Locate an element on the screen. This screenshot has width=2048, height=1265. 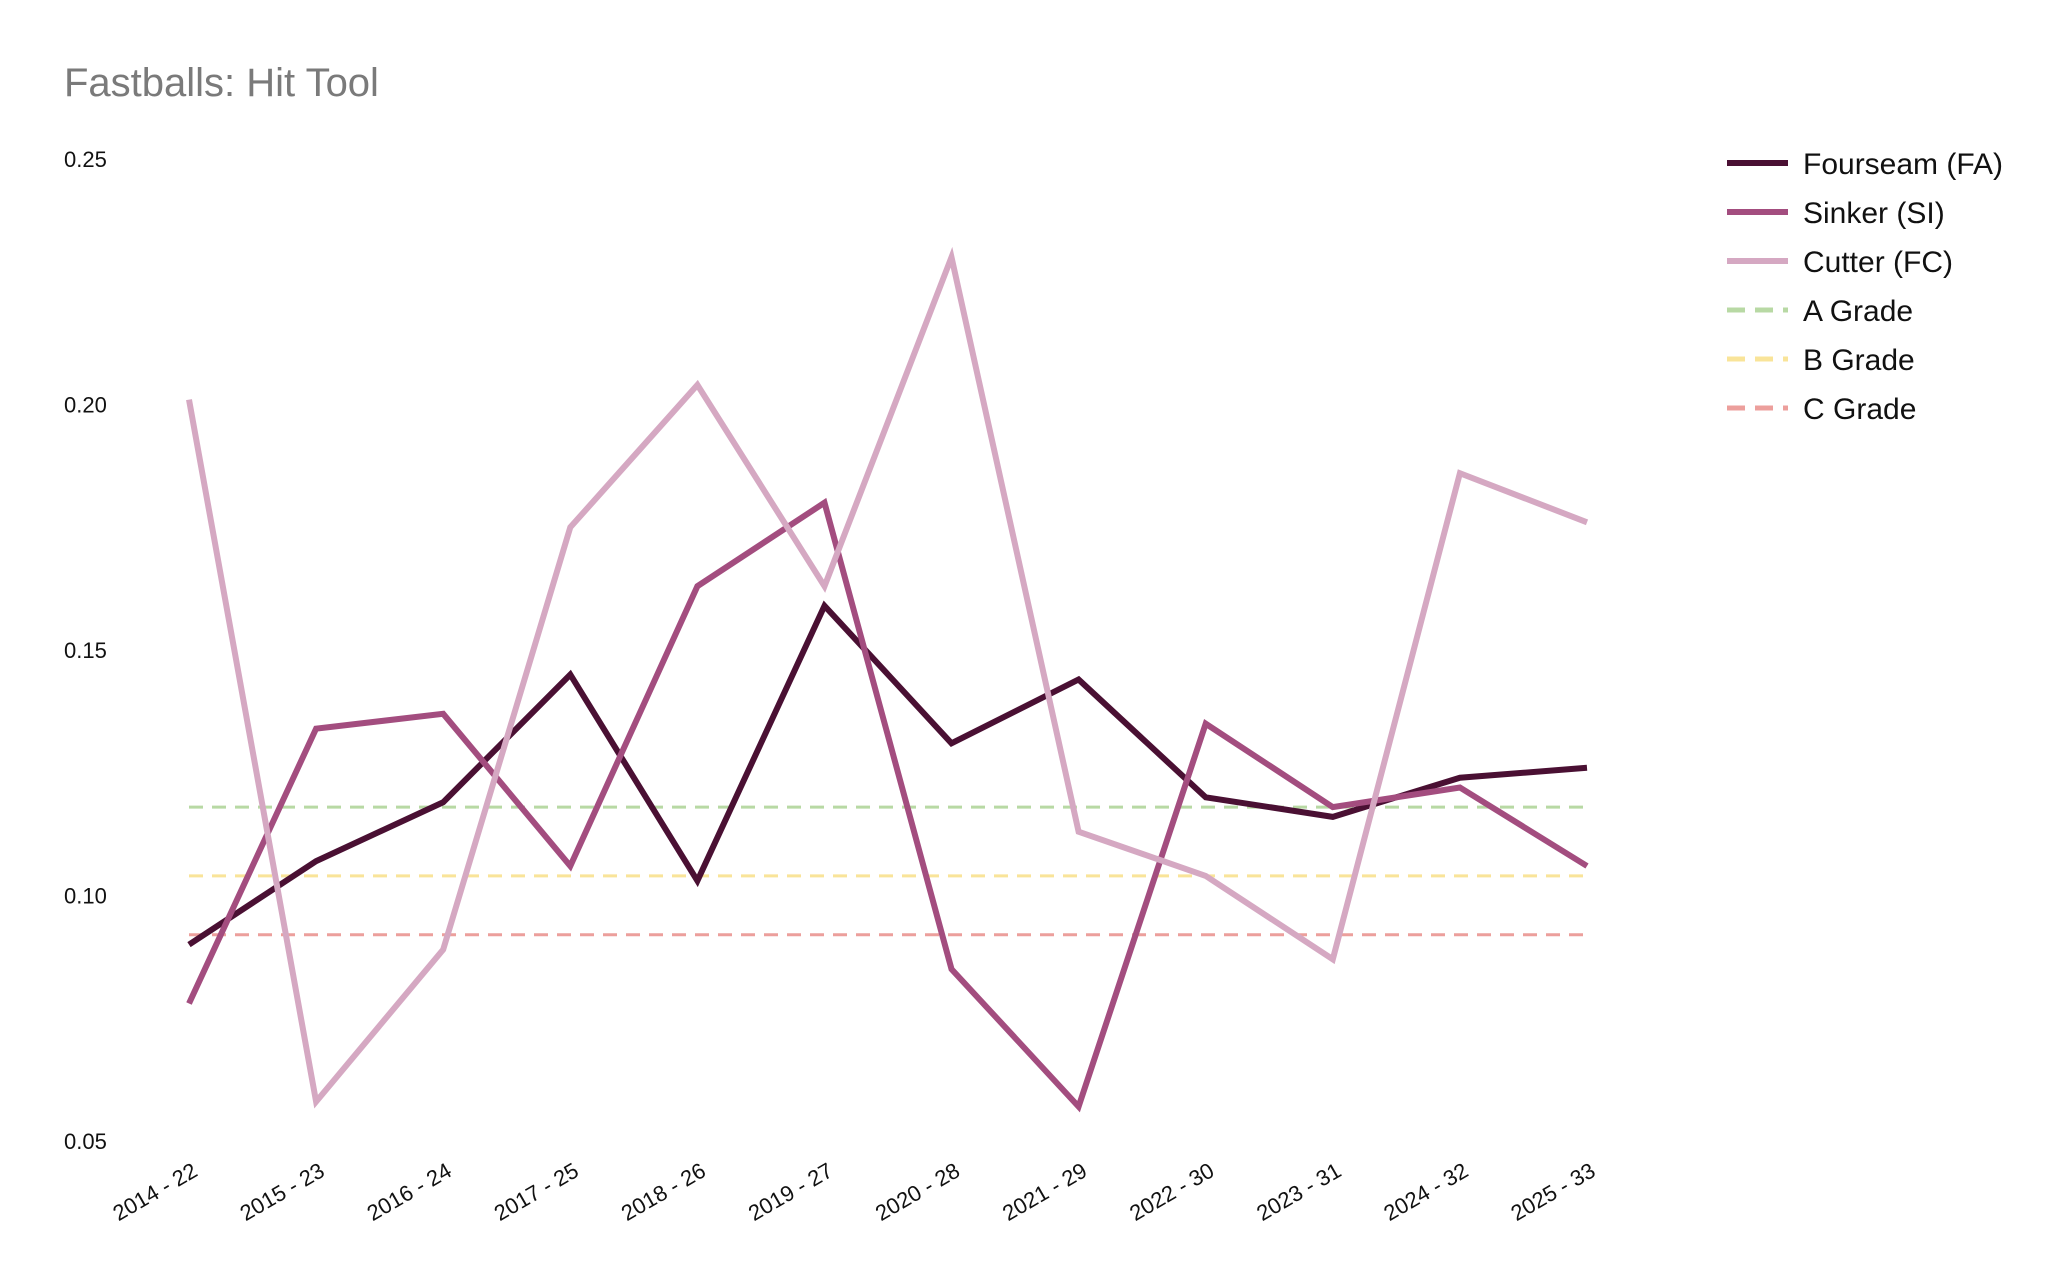
x-tick-label: 2025 - 33 is located at coordinates (1552, 1192).